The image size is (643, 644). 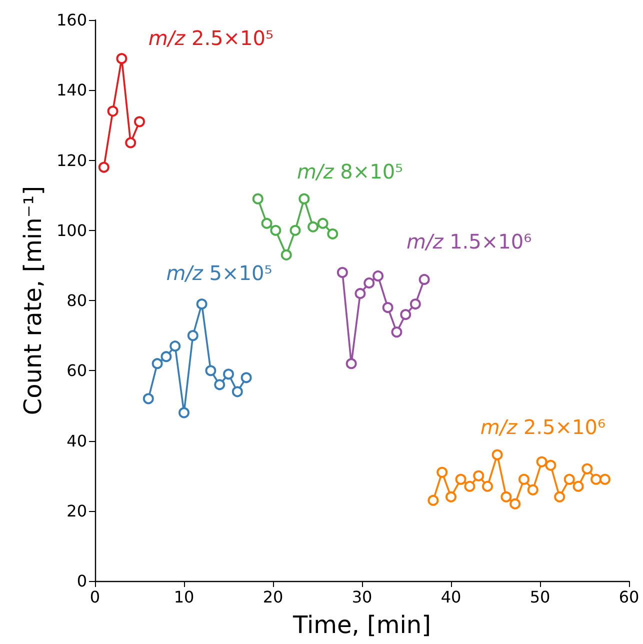 What do you see at coordinates (33, 301) in the screenshot?
I see `y-axis-title: Count rate, [min⁻¹]` at bounding box center [33, 301].